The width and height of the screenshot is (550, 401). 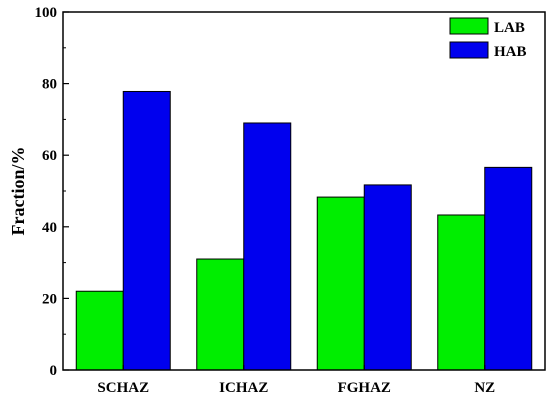 I want to click on legend-label-hab: HAB, so click(x=510, y=52).